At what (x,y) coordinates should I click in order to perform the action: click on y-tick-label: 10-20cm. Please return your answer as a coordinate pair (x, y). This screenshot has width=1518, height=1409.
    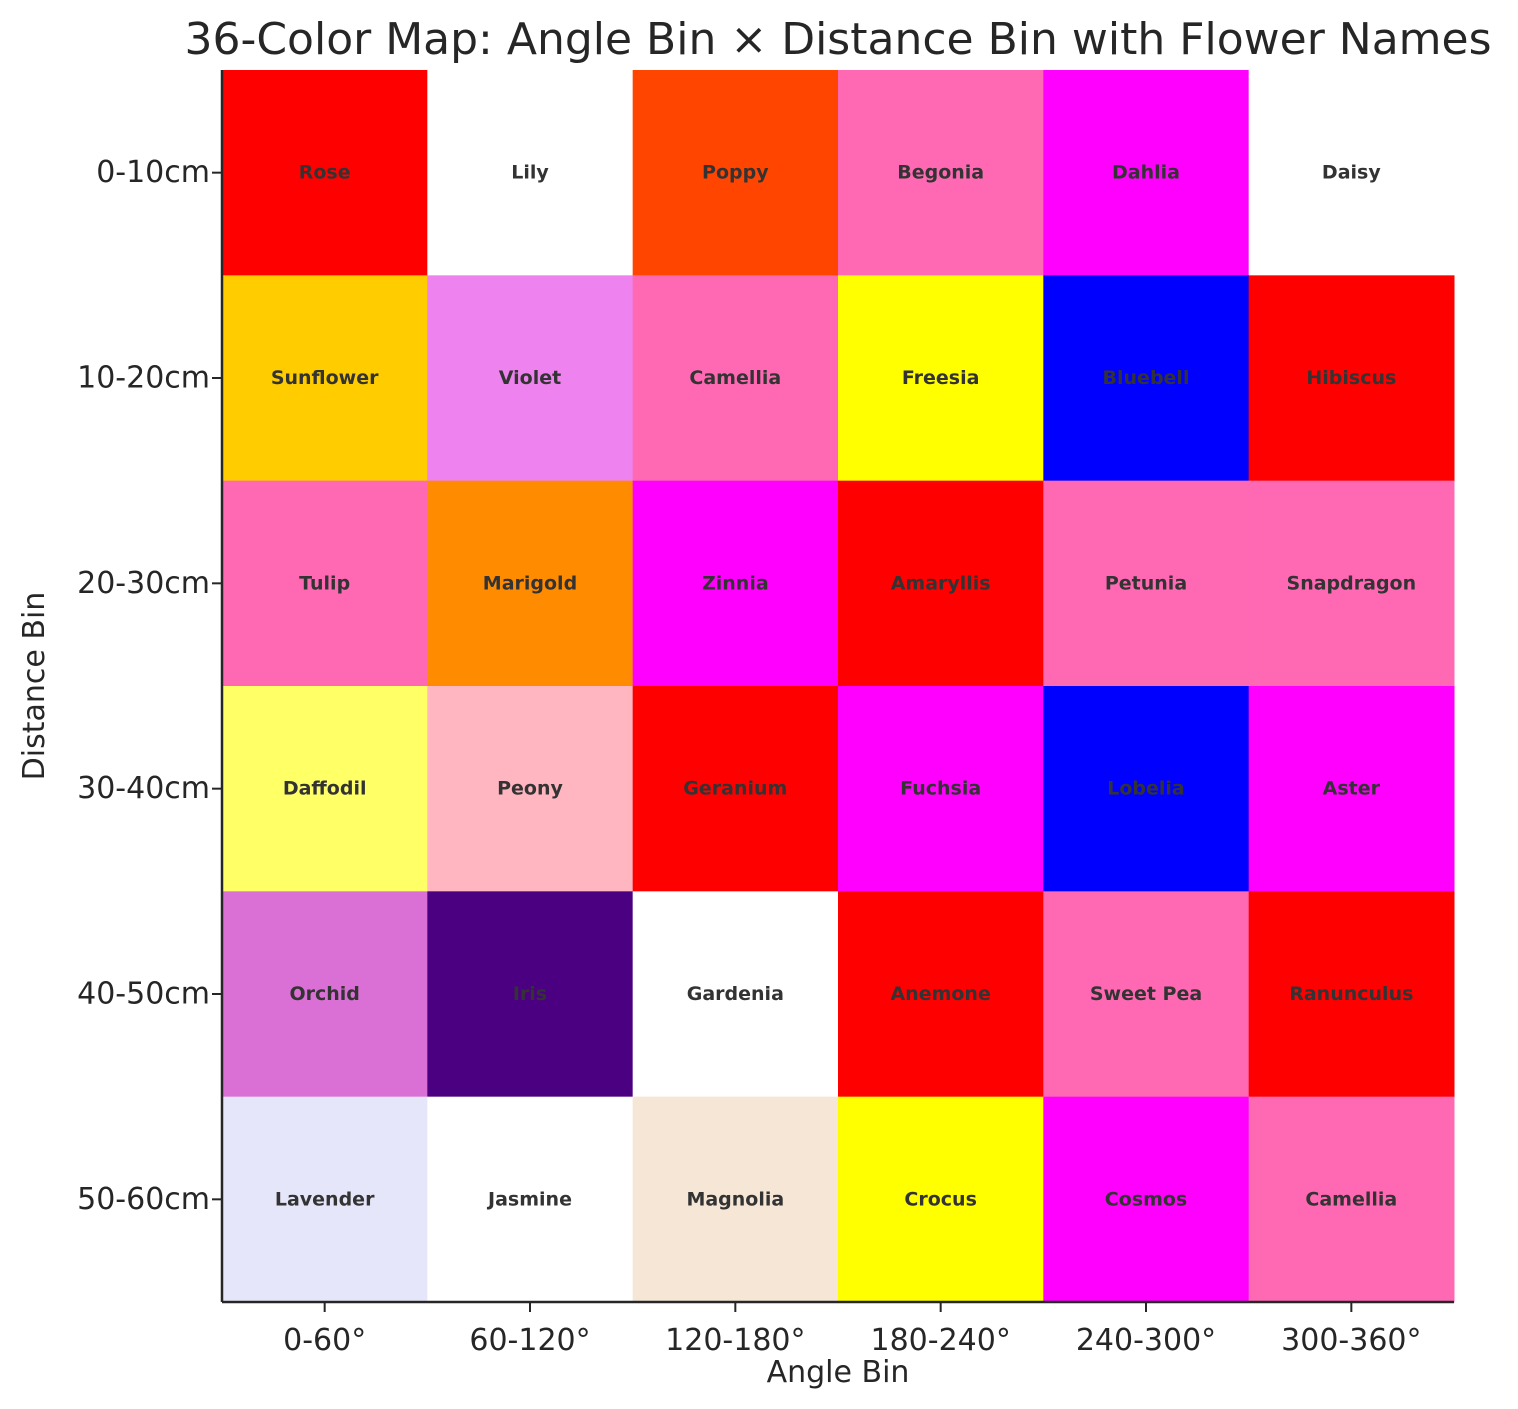
    Looking at the image, I should click on (143, 378).